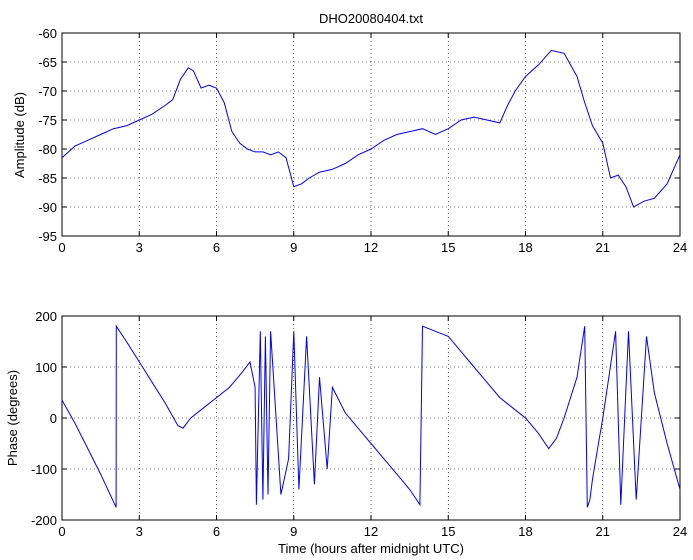  What do you see at coordinates (46, 316) in the screenshot?
I see `phase-ytick-label: 200` at bounding box center [46, 316].